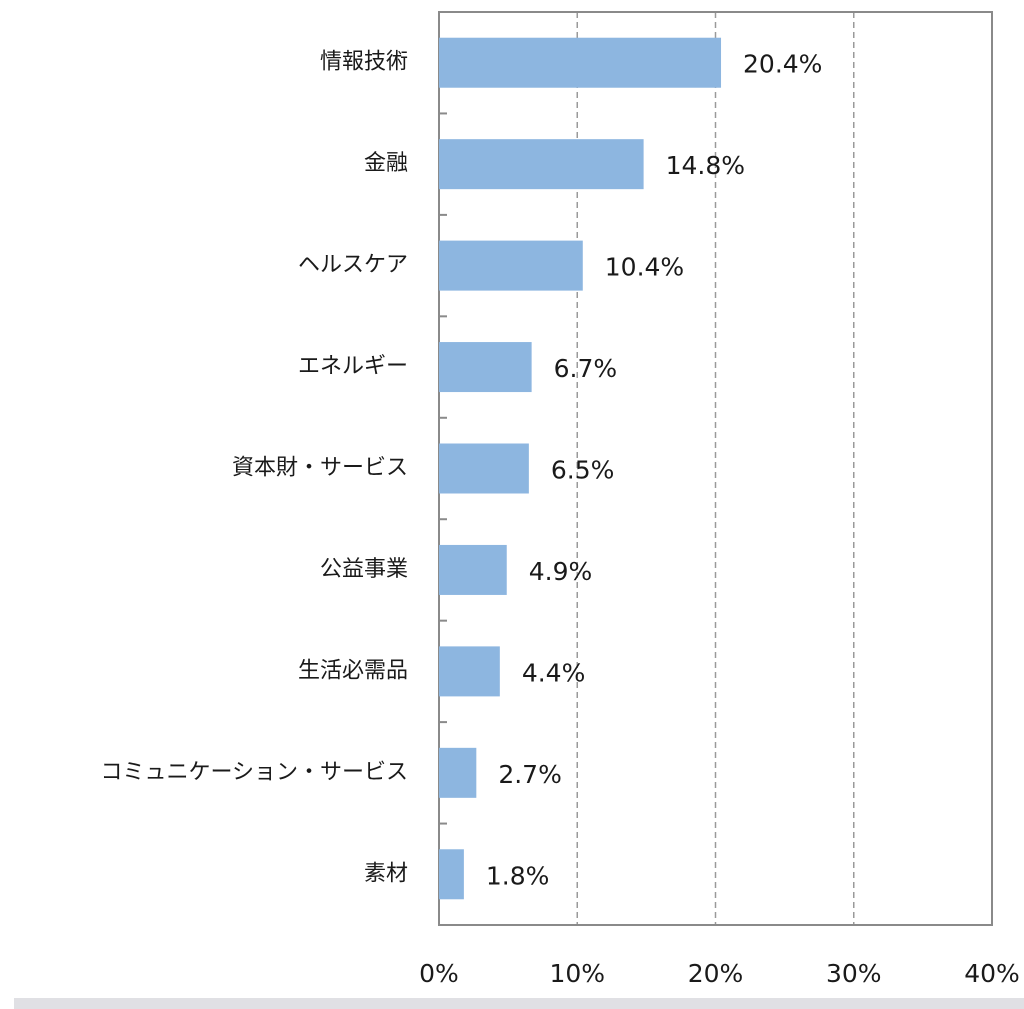  Describe the element at coordinates (782, 64) in the screenshot. I see `value-label: 20.4%` at that location.